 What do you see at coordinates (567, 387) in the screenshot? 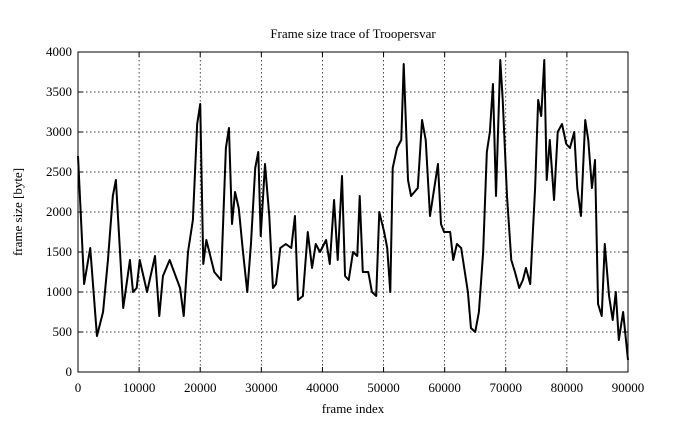
I see `x-tick-label: 80000` at bounding box center [567, 387].